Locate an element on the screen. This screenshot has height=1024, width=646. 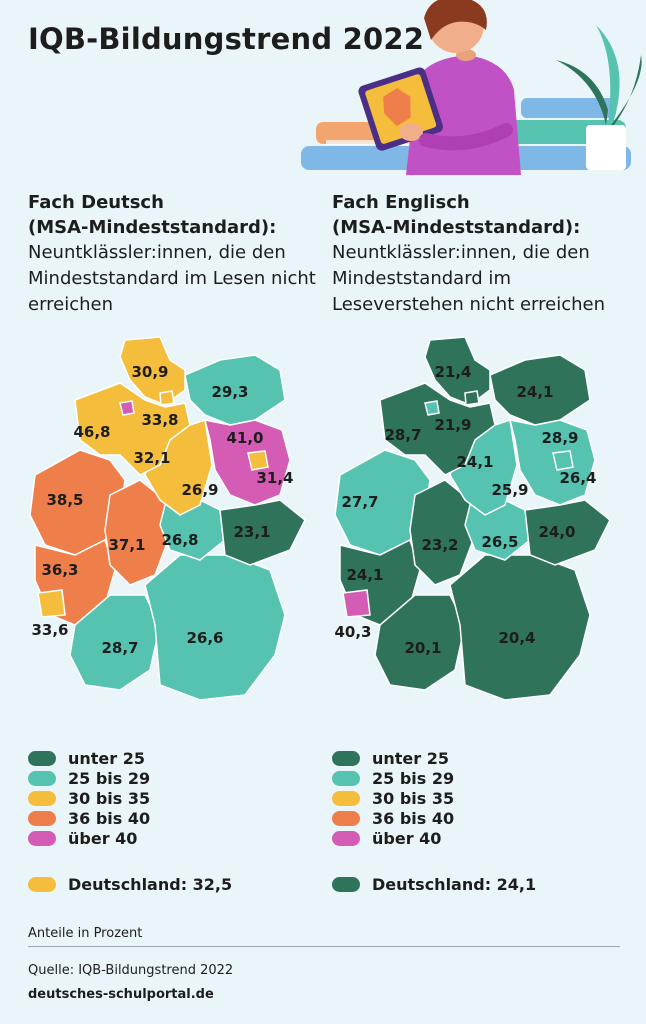
englisch-state-berlin is located at coordinates (563, 460).